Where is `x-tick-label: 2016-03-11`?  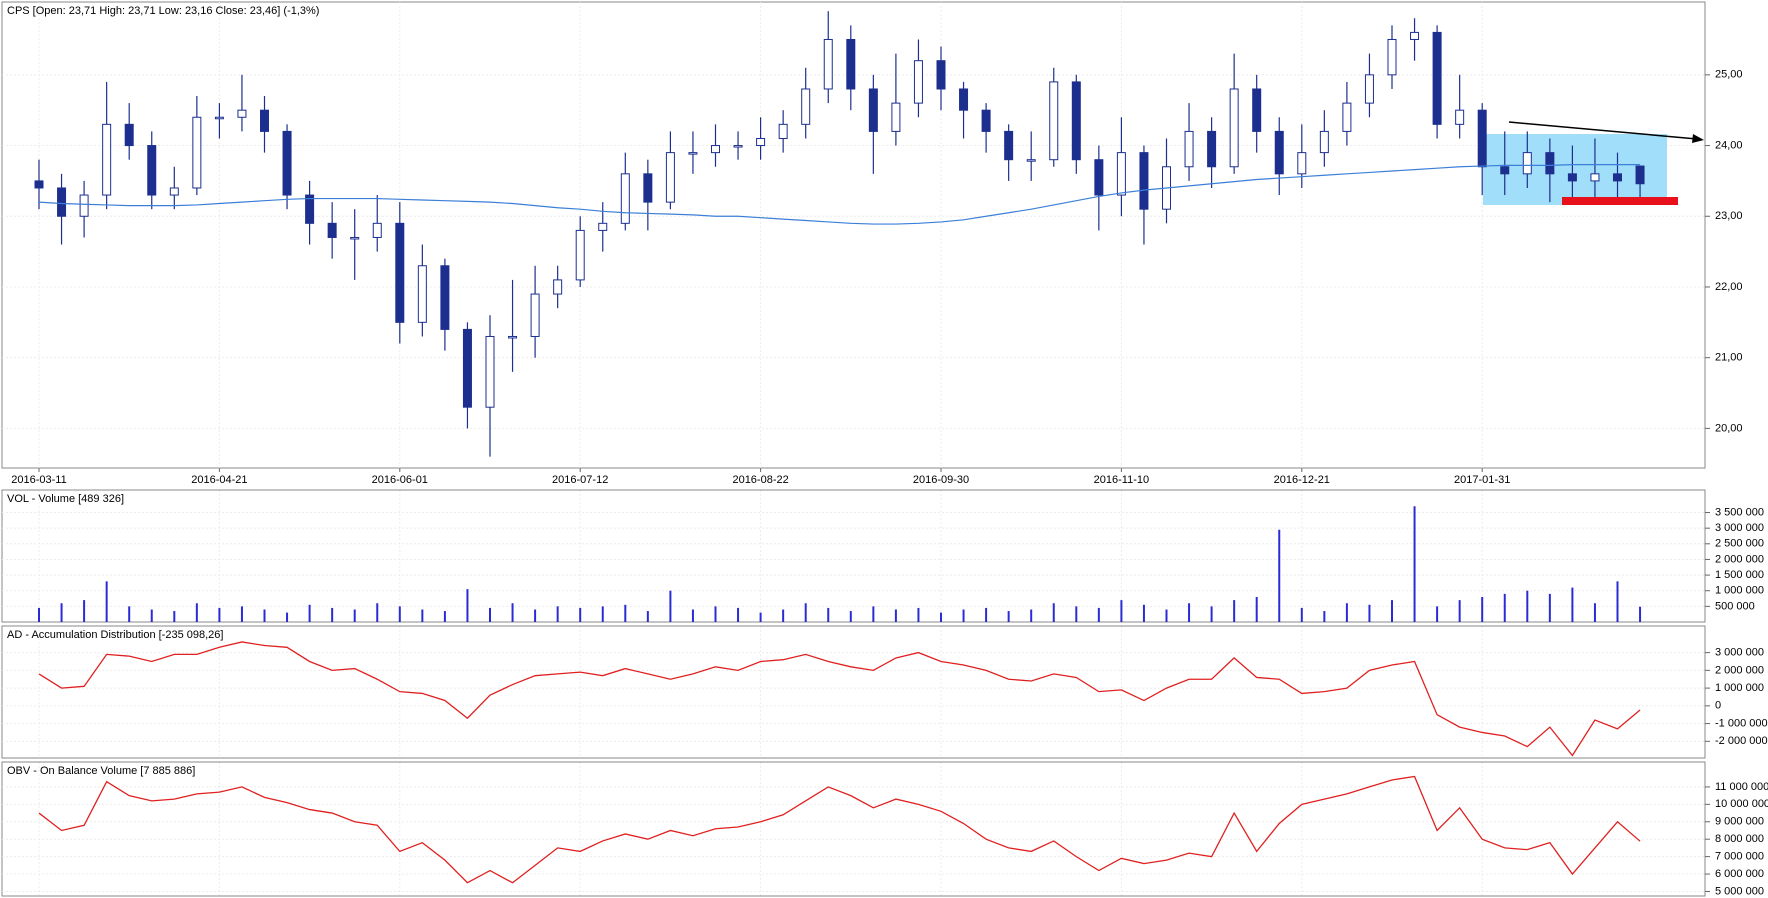 x-tick-label: 2016-03-11 is located at coordinates (38, 480).